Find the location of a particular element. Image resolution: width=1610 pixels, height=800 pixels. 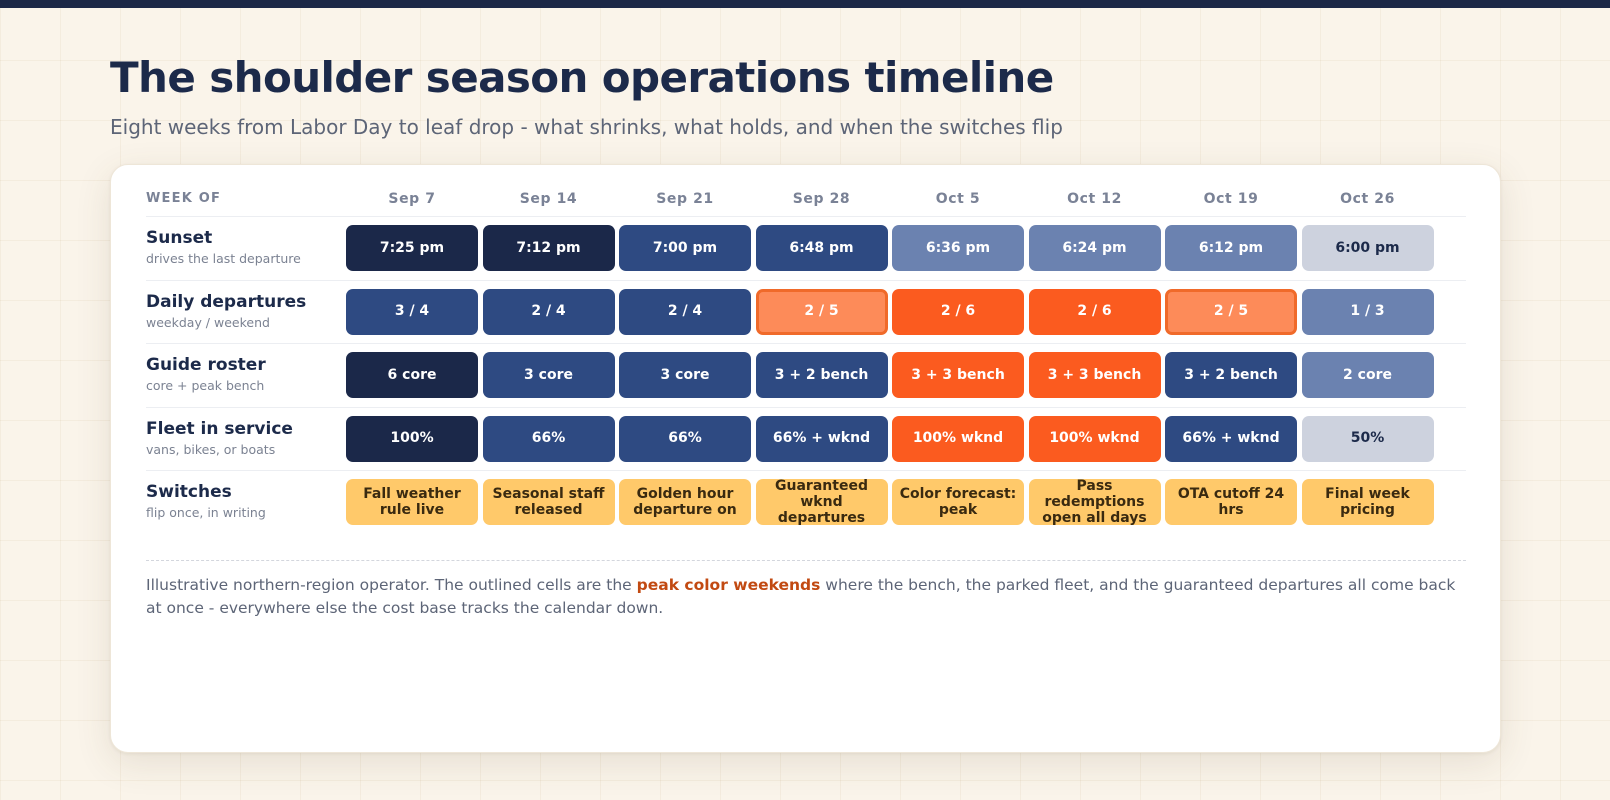

row-name: Fleet in service is located at coordinates (219, 428).